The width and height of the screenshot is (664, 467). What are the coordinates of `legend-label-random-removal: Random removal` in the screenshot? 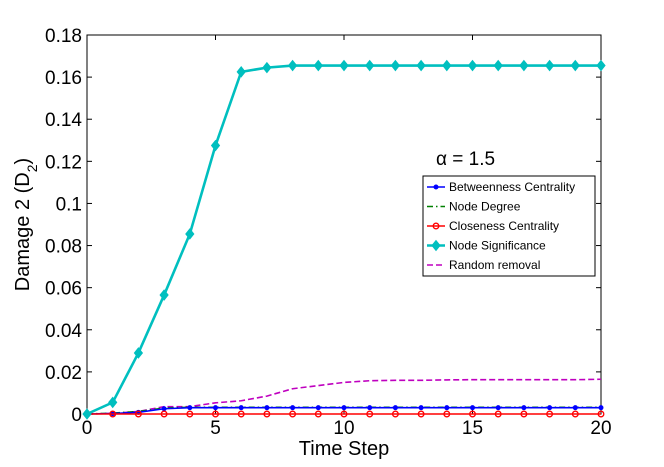 It's located at (494, 265).